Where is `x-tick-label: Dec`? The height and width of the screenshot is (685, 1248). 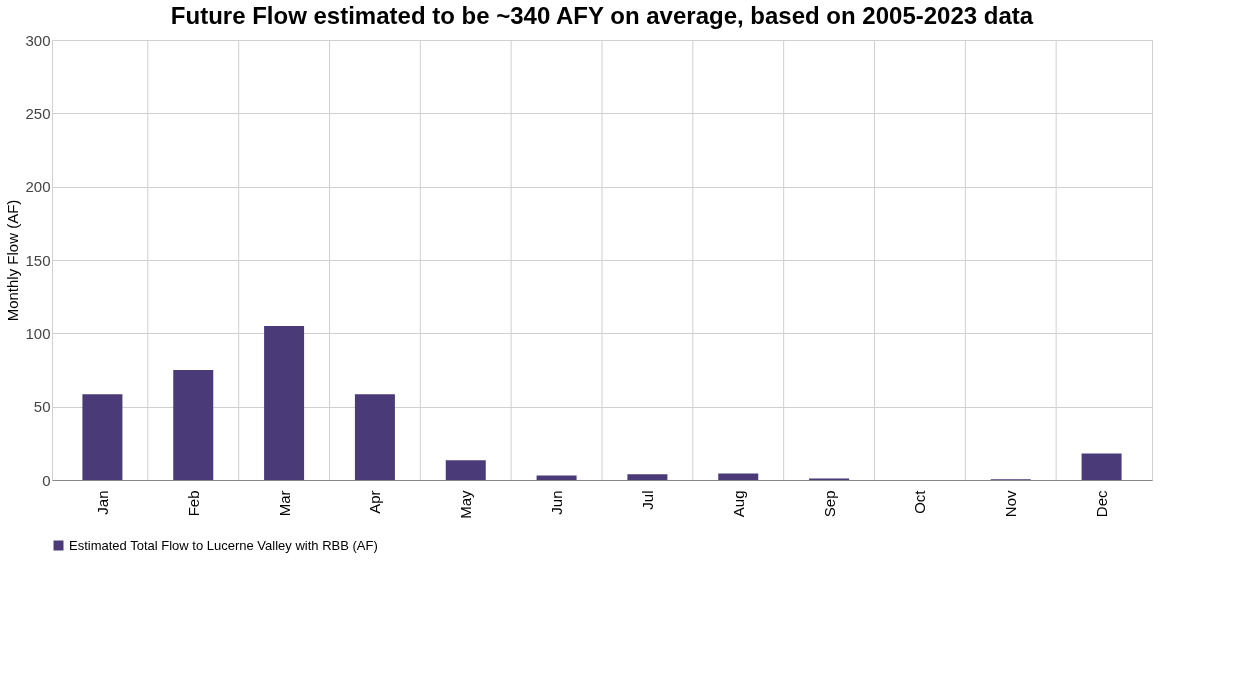
x-tick-label: Dec is located at coordinates (1102, 504).